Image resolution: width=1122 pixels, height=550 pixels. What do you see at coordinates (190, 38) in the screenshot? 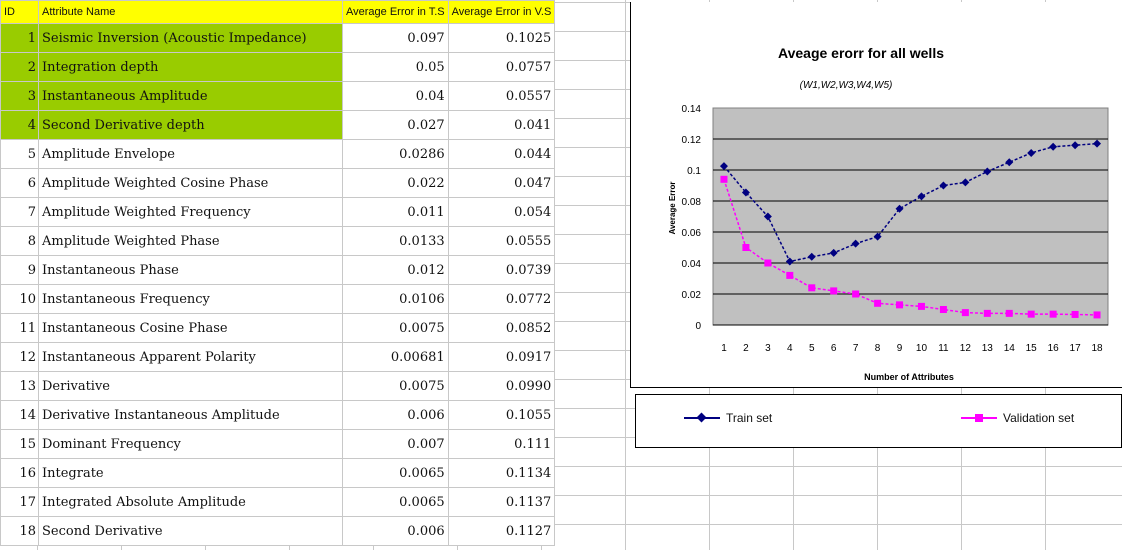
I see `cell-attribute-name: Seismic Inversion (Acoustic Impedance)` at bounding box center [190, 38].